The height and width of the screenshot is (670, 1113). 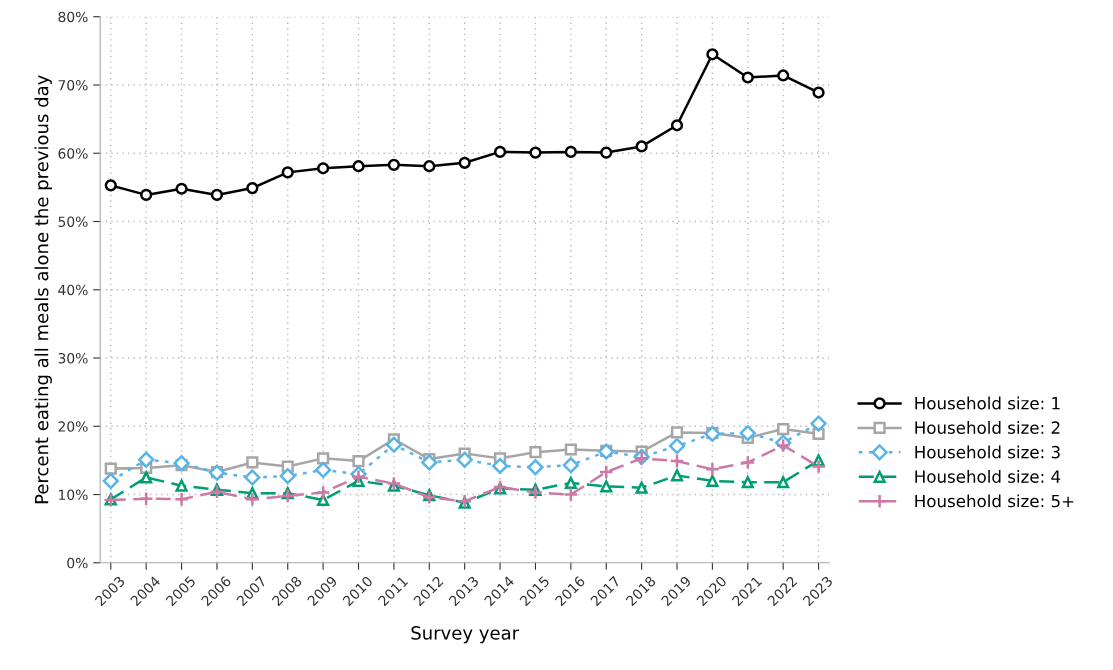 What do you see at coordinates (987, 403) in the screenshot?
I see `legend-label: Household size: 1` at bounding box center [987, 403].